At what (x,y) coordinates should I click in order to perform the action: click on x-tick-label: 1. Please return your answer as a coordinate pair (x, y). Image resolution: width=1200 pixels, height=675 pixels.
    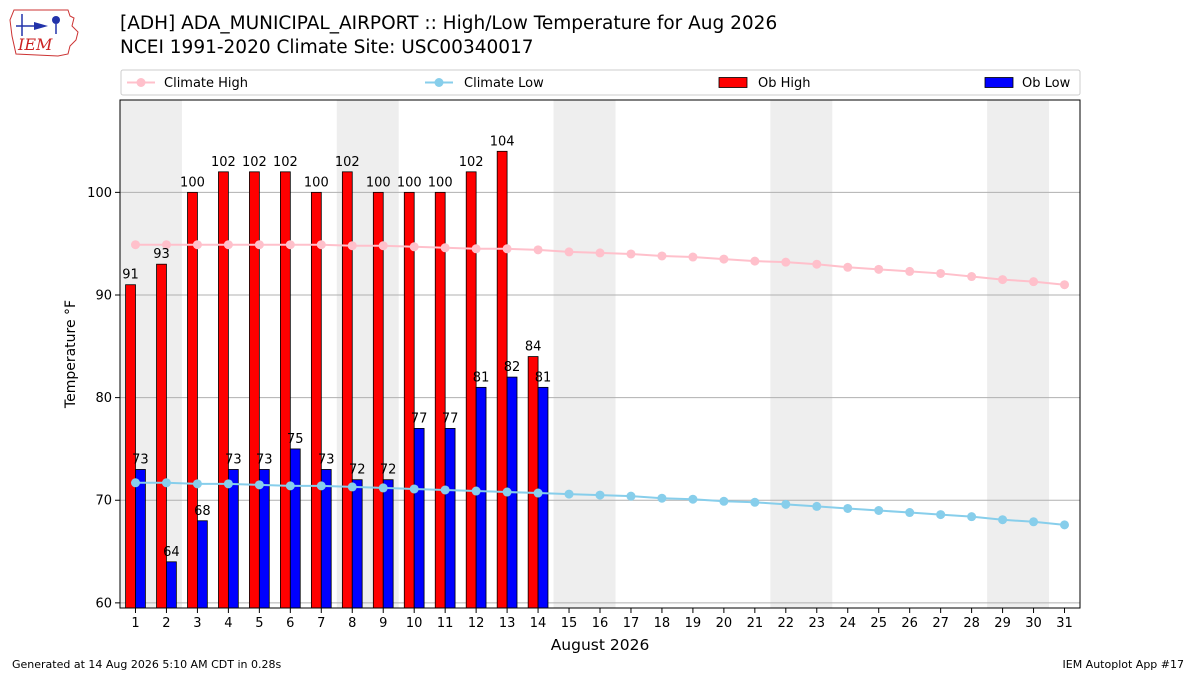
    Looking at the image, I should click on (135, 623).